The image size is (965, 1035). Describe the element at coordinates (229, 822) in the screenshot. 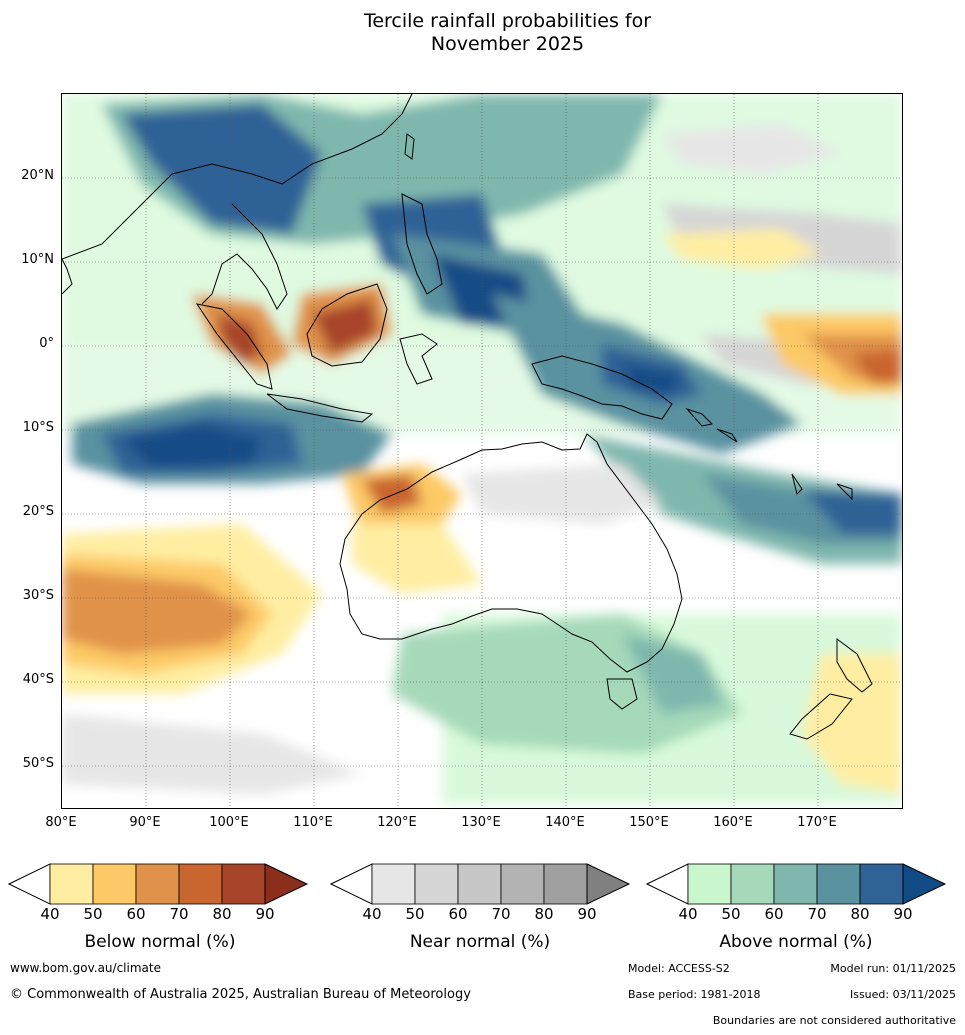

I see `lon-label-100e: 100°E` at that location.